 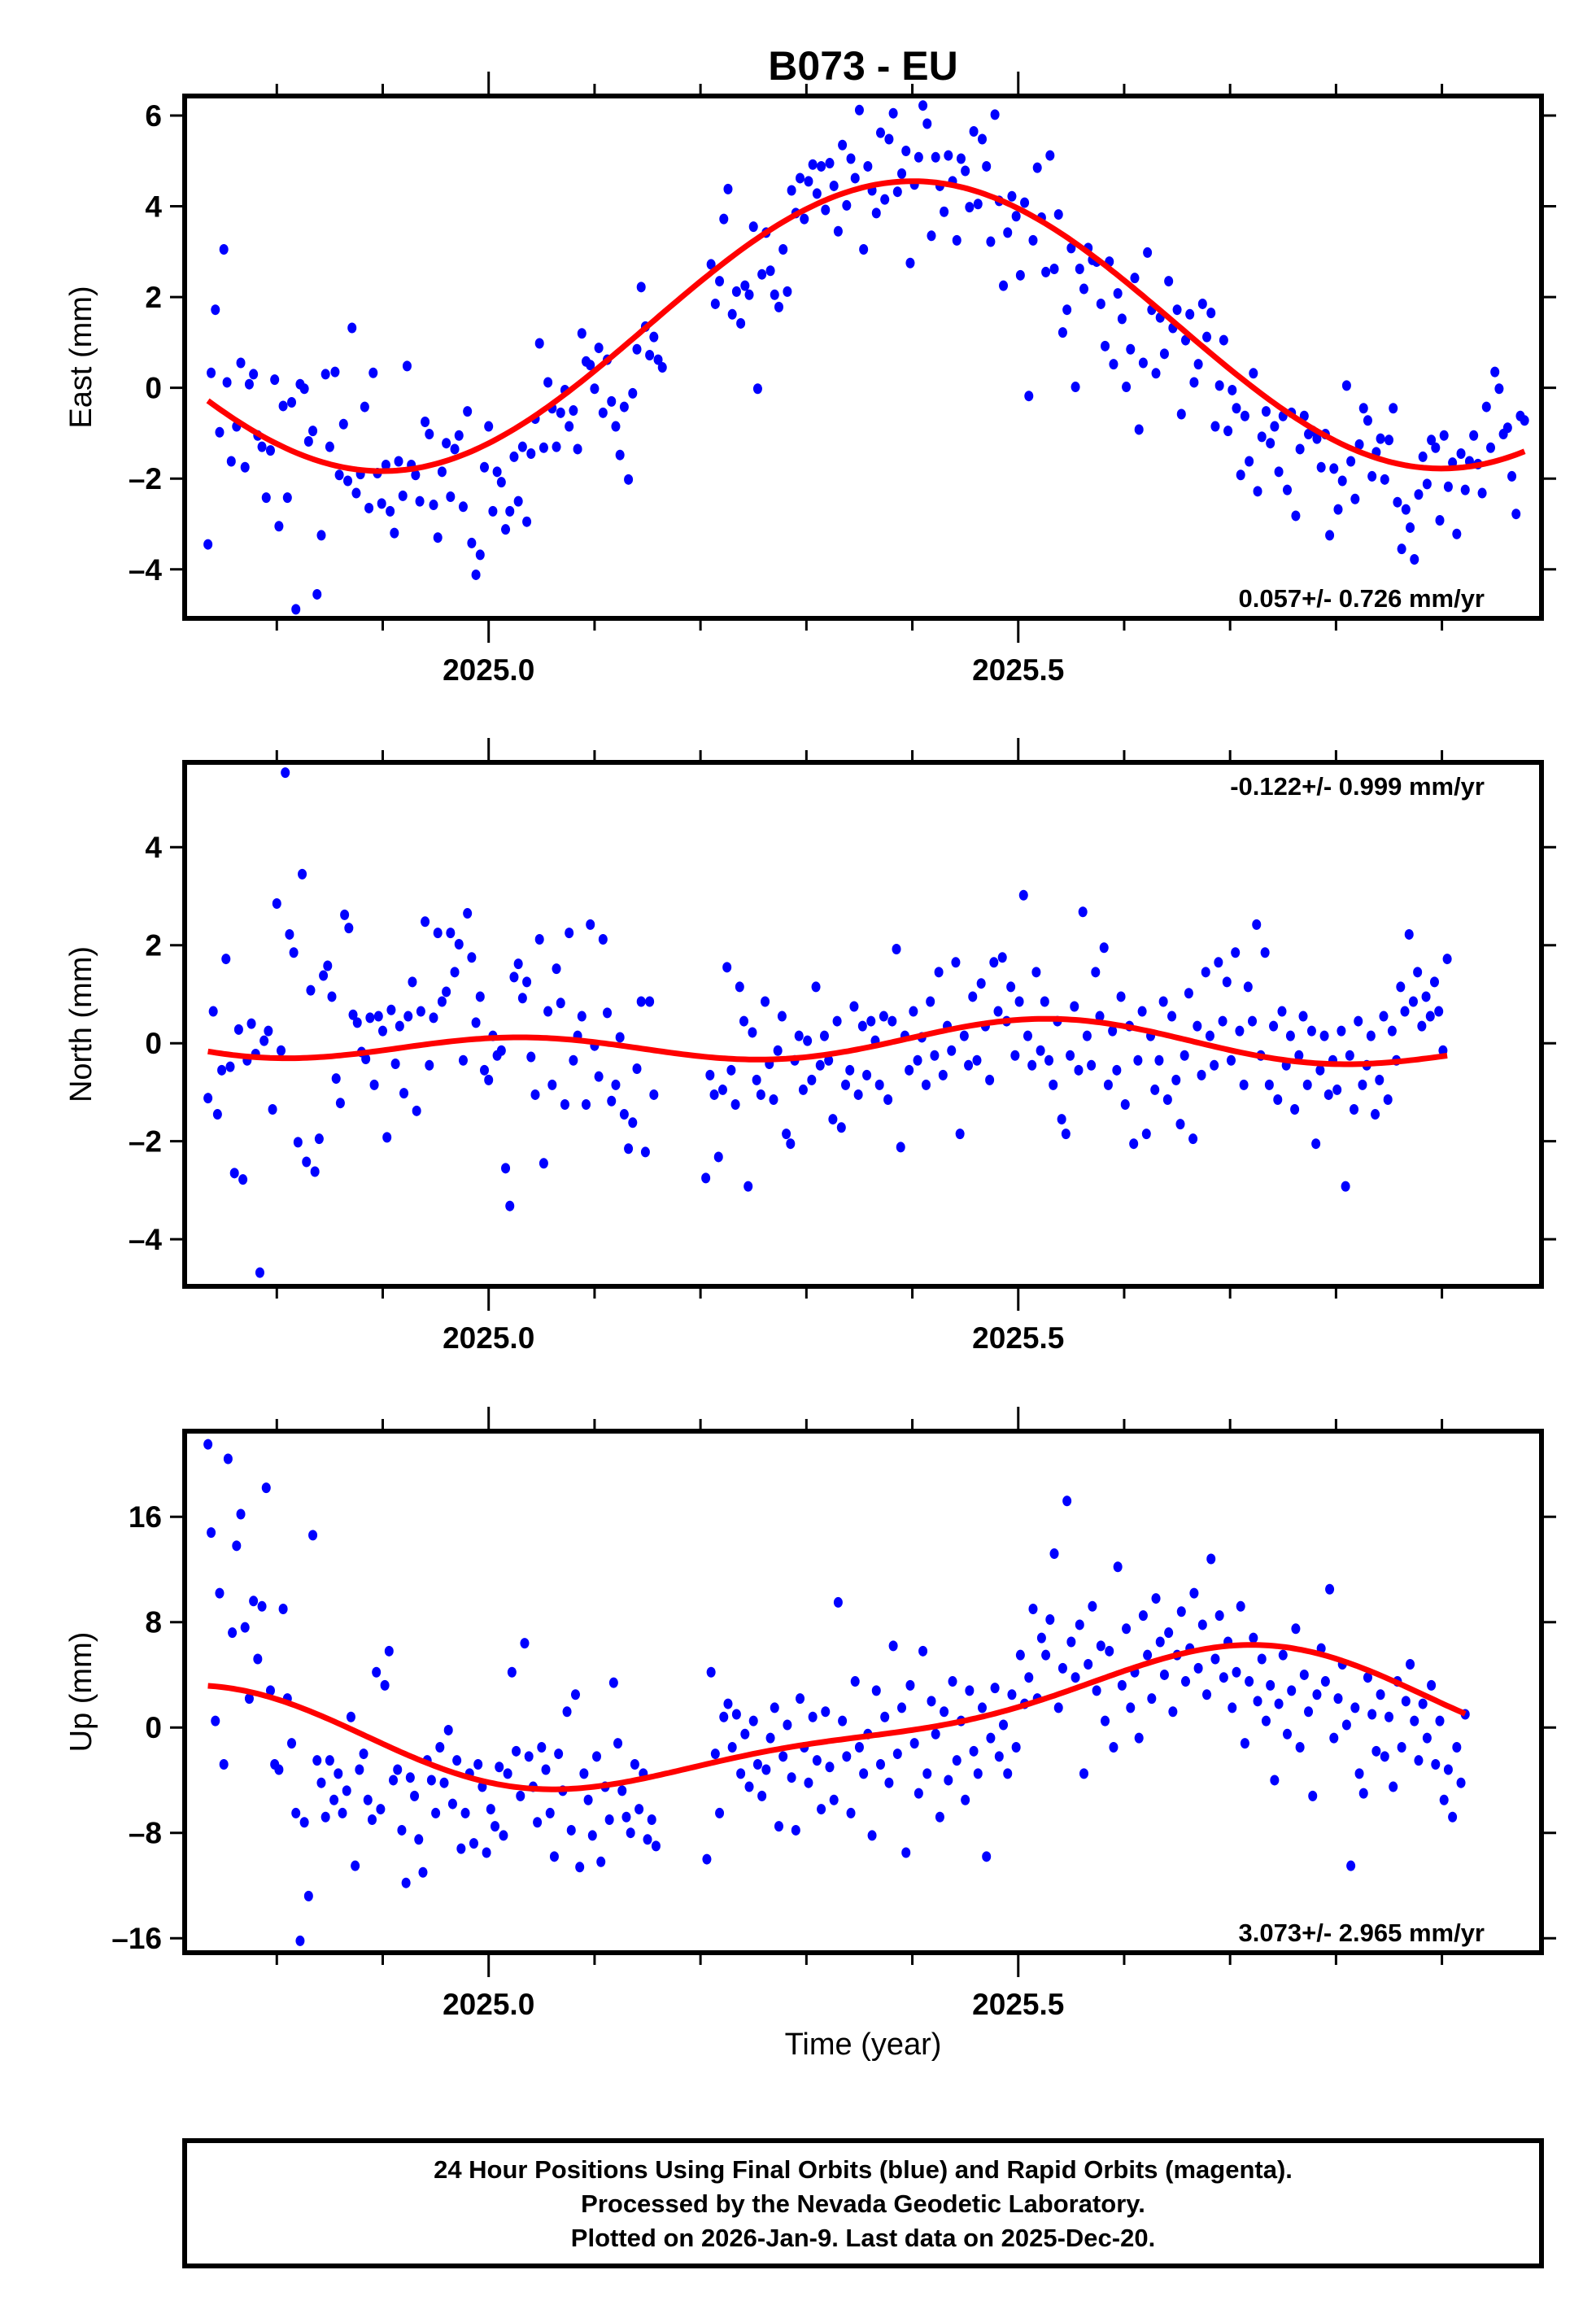 What do you see at coordinates (1018, 2005) in the screenshot?
I see `x-tick-label: 2025.5` at bounding box center [1018, 2005].